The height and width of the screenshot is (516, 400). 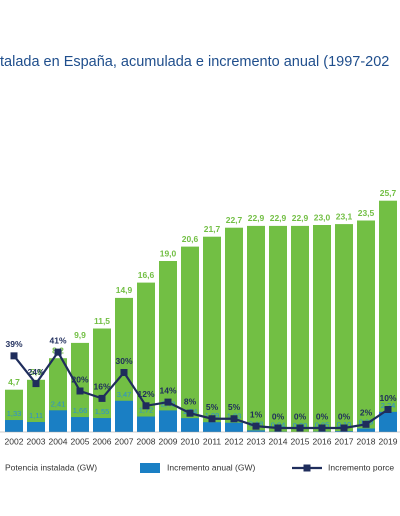 I want to click on x-tick-label: 2003, so click(x=36, y=441).